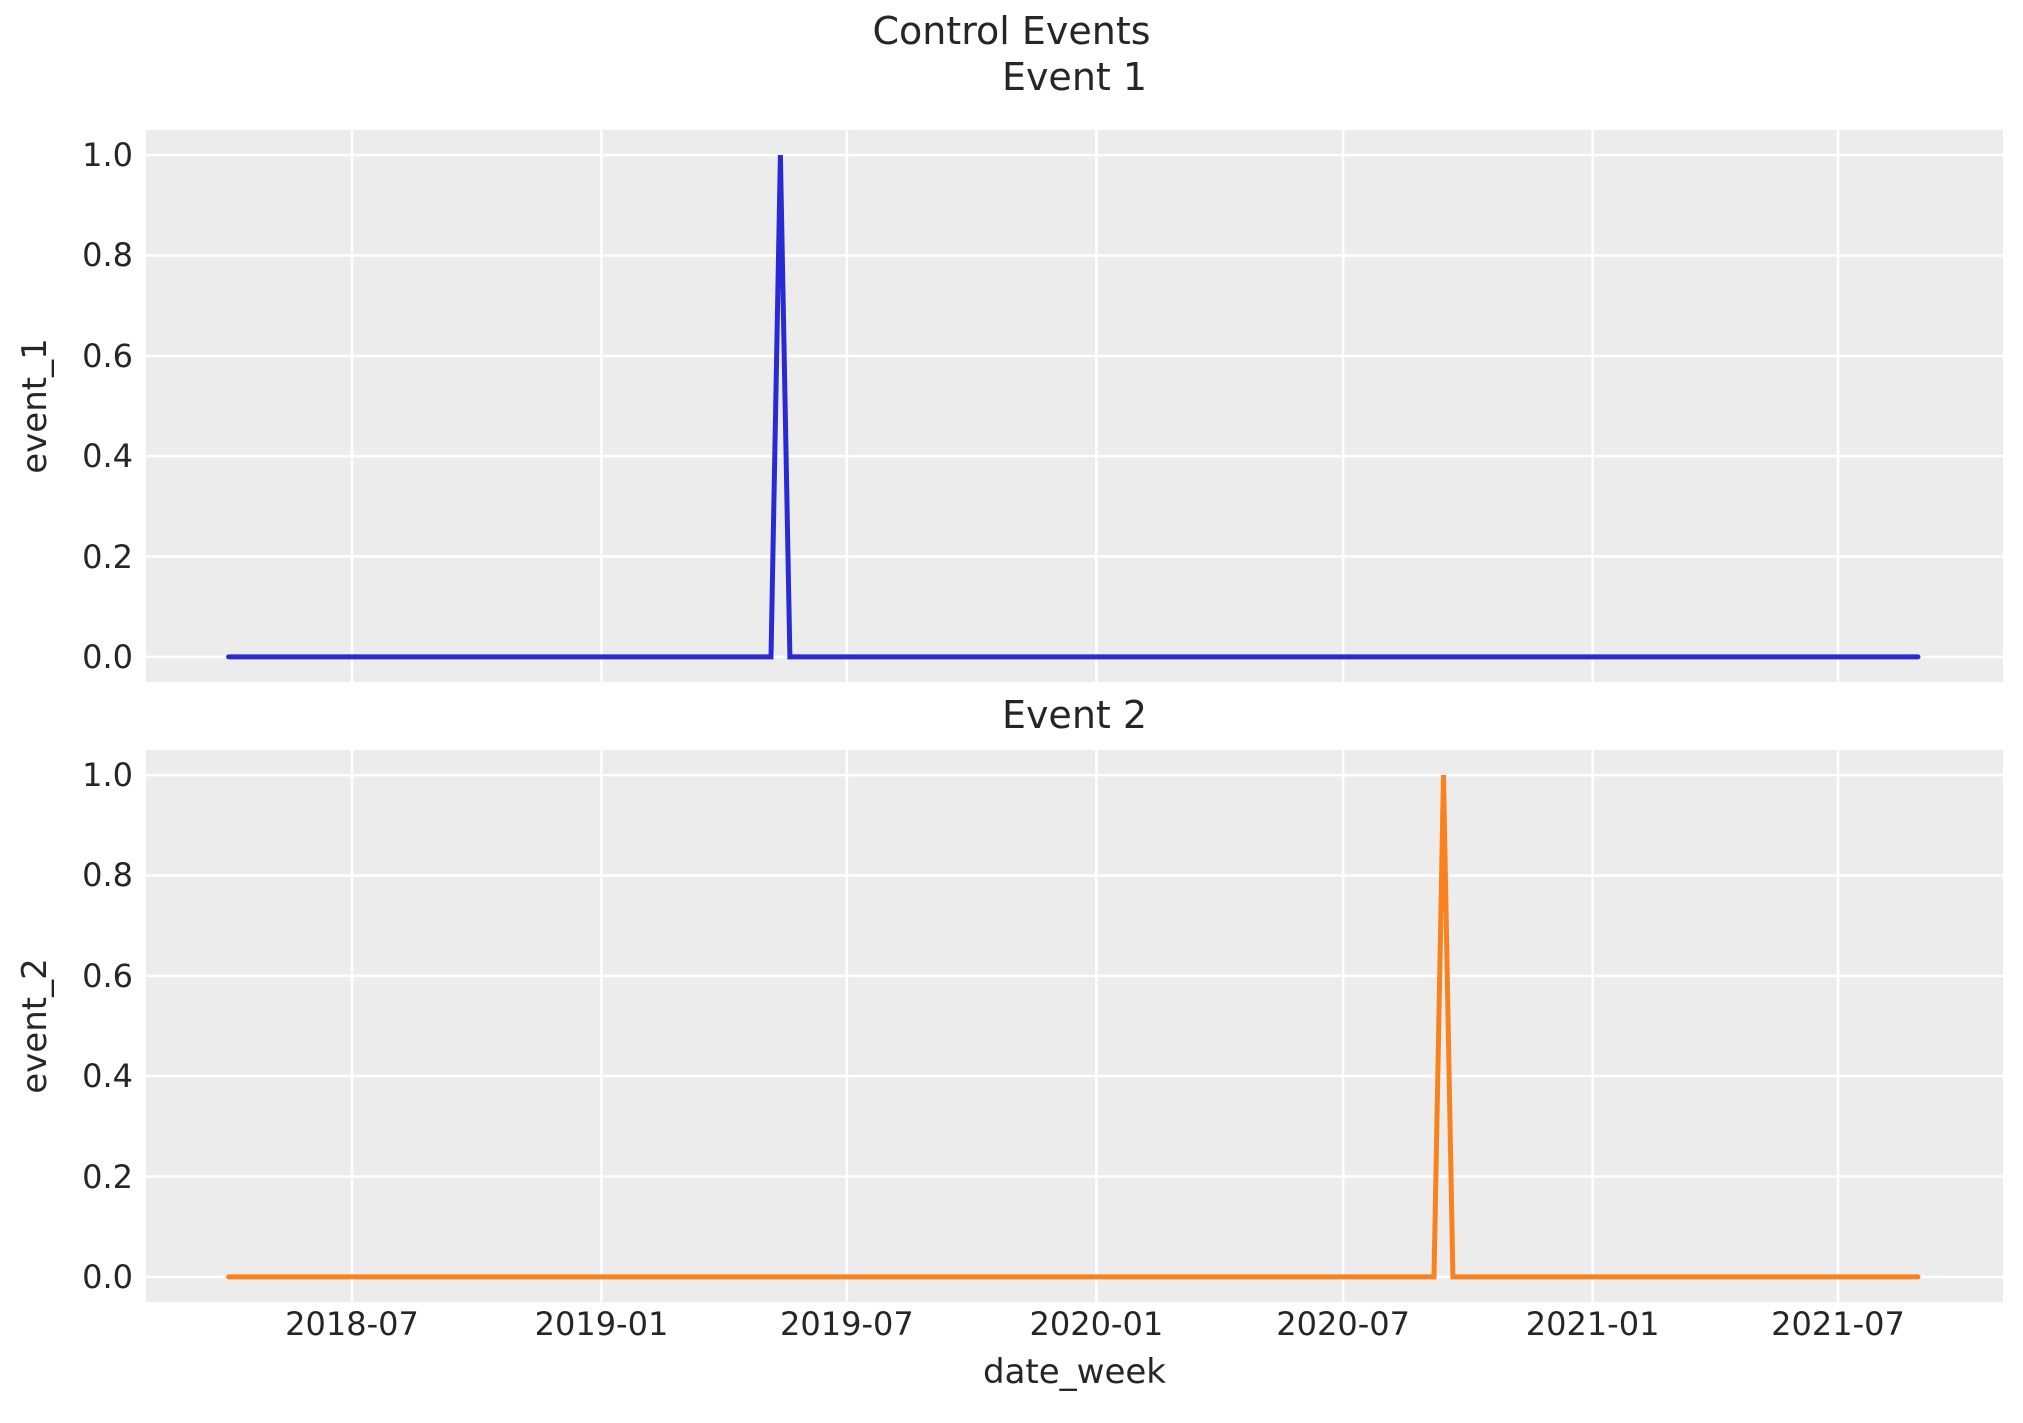 Image resolution: width=2023 pixels, height=1423 pixels. I want to click on x-tick-label: 2018-07, so click(352, 1324).